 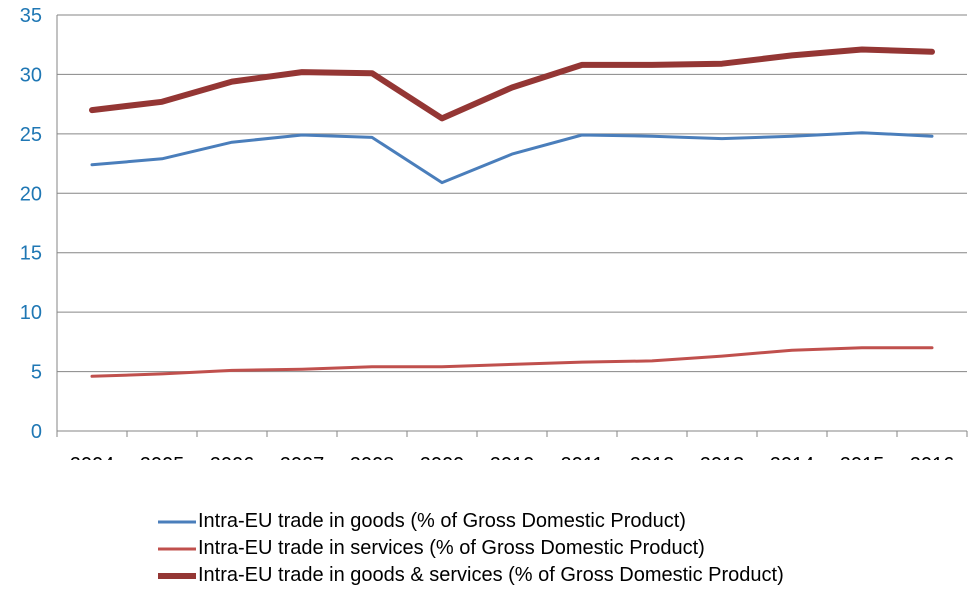 I want to click on legend-swatch-services, so click(x=177, y=548).